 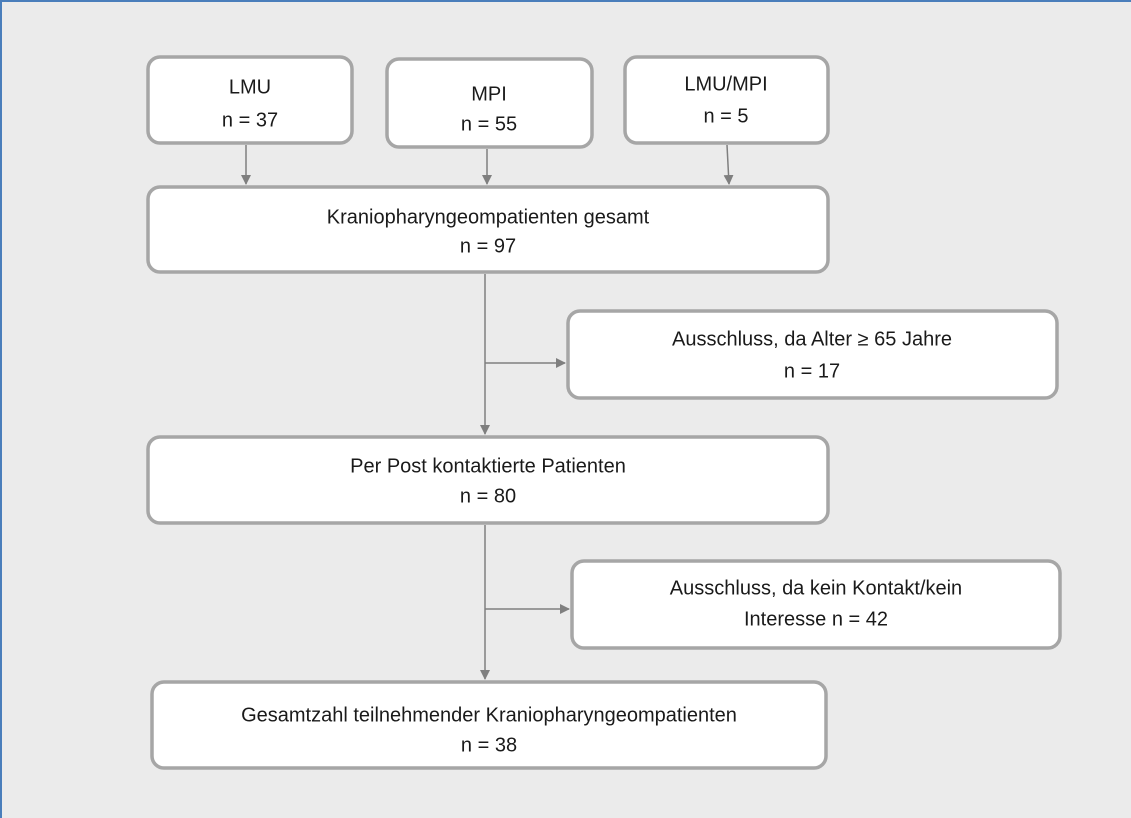 I want to click on node-label: Interesse n = 42, so click(x=816, y=619).